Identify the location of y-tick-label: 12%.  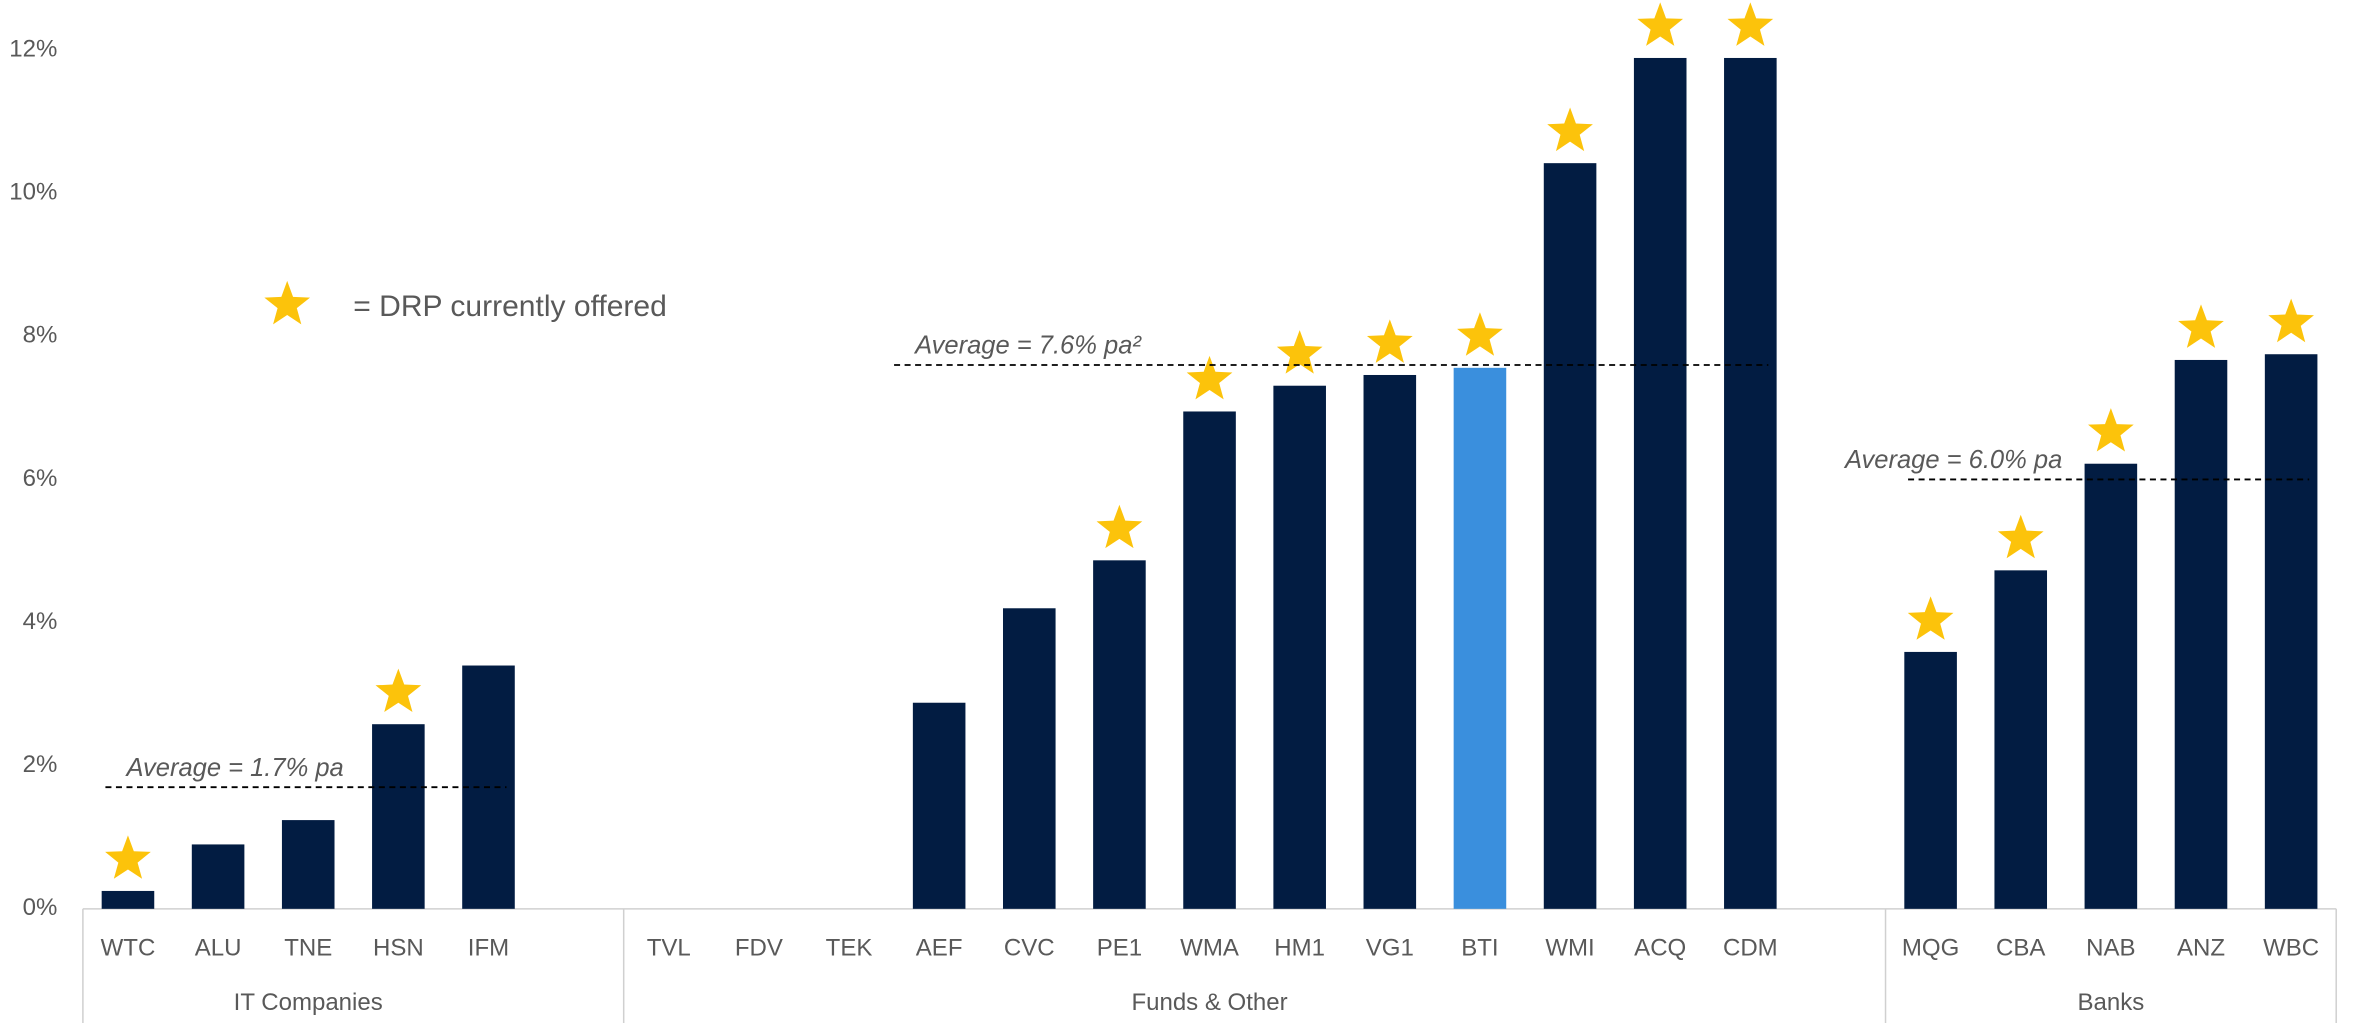
(33, 48).